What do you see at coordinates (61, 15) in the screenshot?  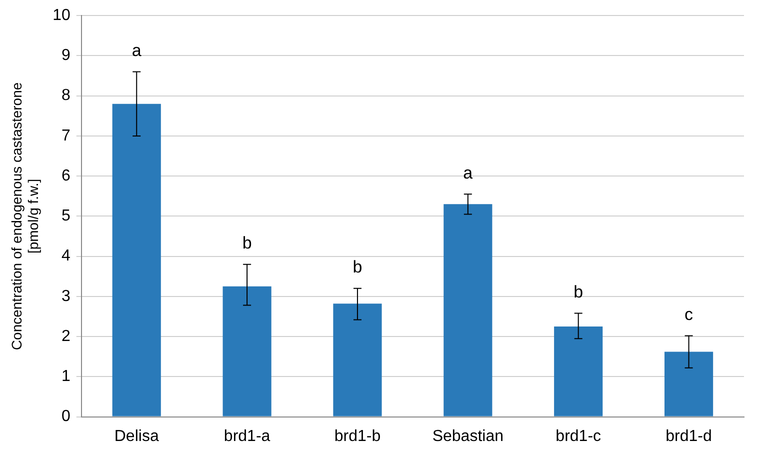 I see `y-tick-label: 10` at bounding box center [61, 15].